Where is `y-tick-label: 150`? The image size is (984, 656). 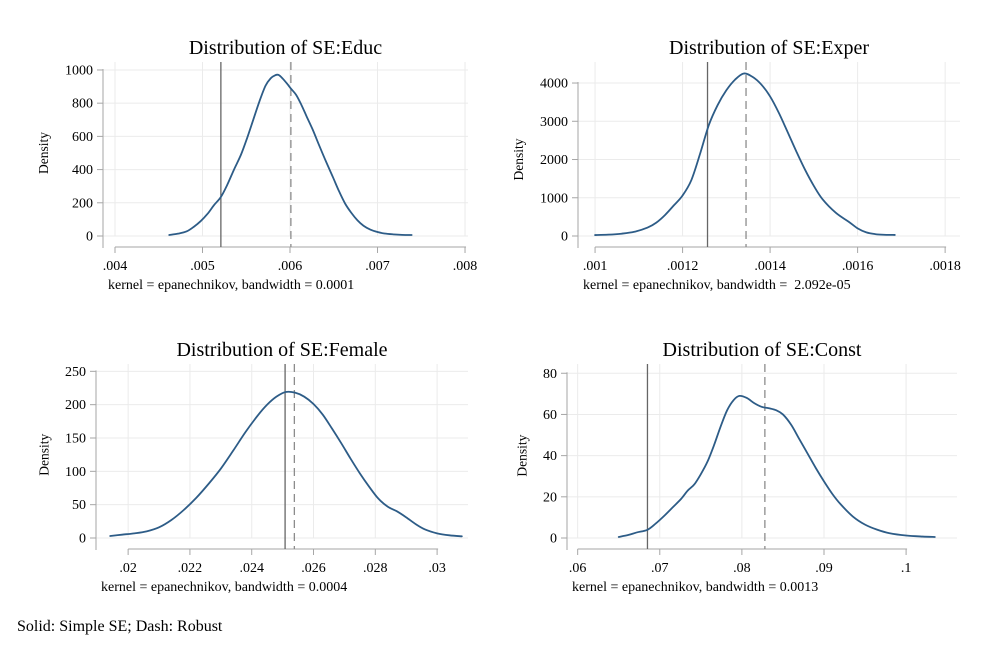
y-tick-label: 150 is located at coordinates (75, 439).